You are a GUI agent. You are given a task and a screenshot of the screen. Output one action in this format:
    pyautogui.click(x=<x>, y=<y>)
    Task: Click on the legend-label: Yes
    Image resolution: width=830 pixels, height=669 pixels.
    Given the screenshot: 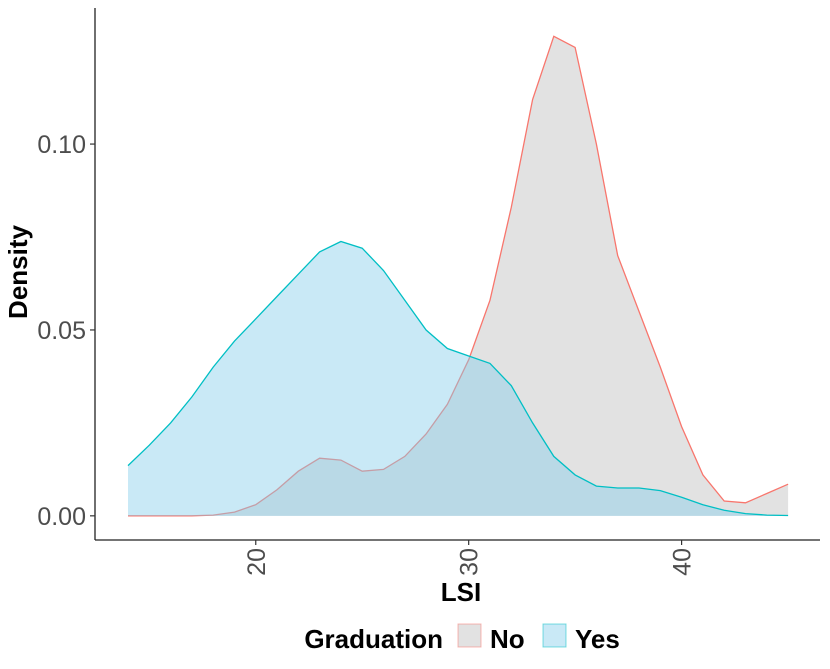 What is the action you would take?
    pyautogui.click(x=597, y=639)
    